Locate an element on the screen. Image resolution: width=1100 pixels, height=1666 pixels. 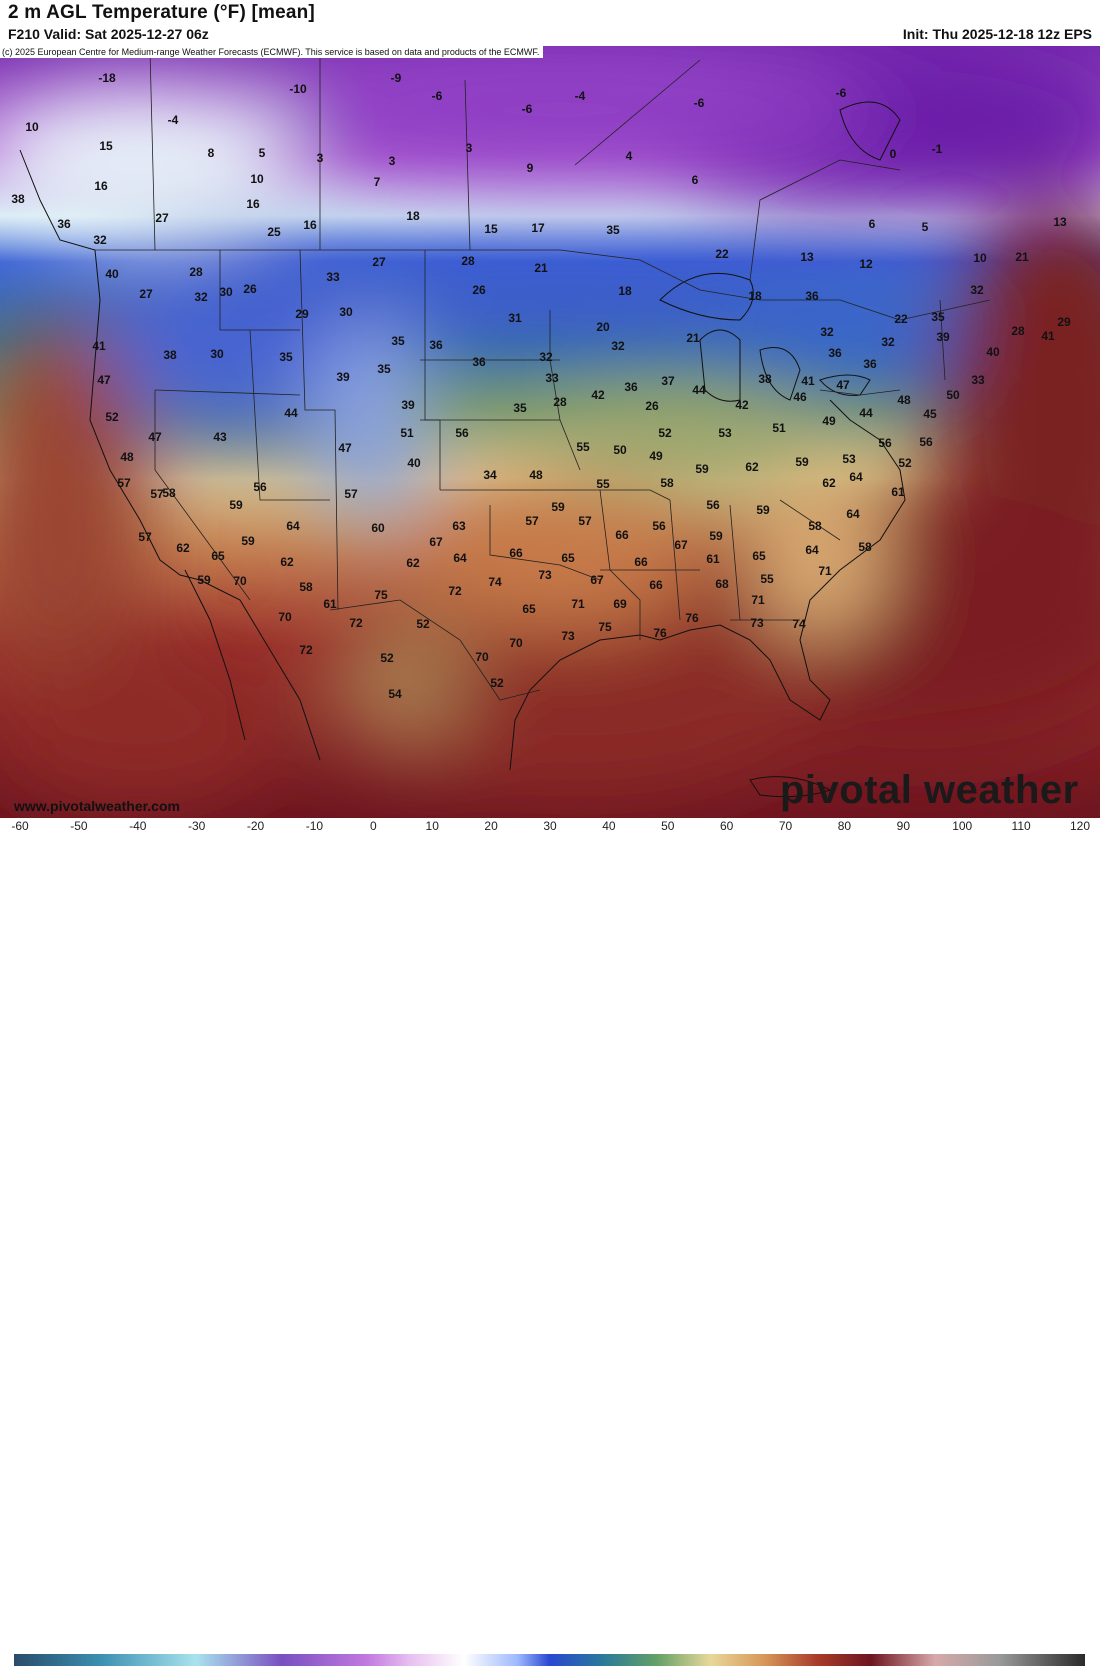
temperature-value-label: 43 is located at coordinates (220, 437).